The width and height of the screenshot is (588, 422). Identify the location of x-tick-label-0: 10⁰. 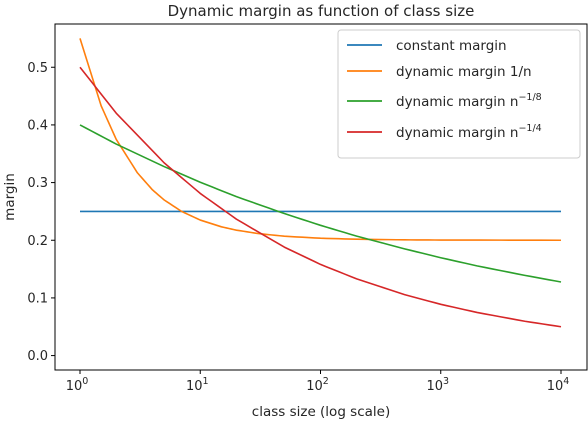
(77, 385).